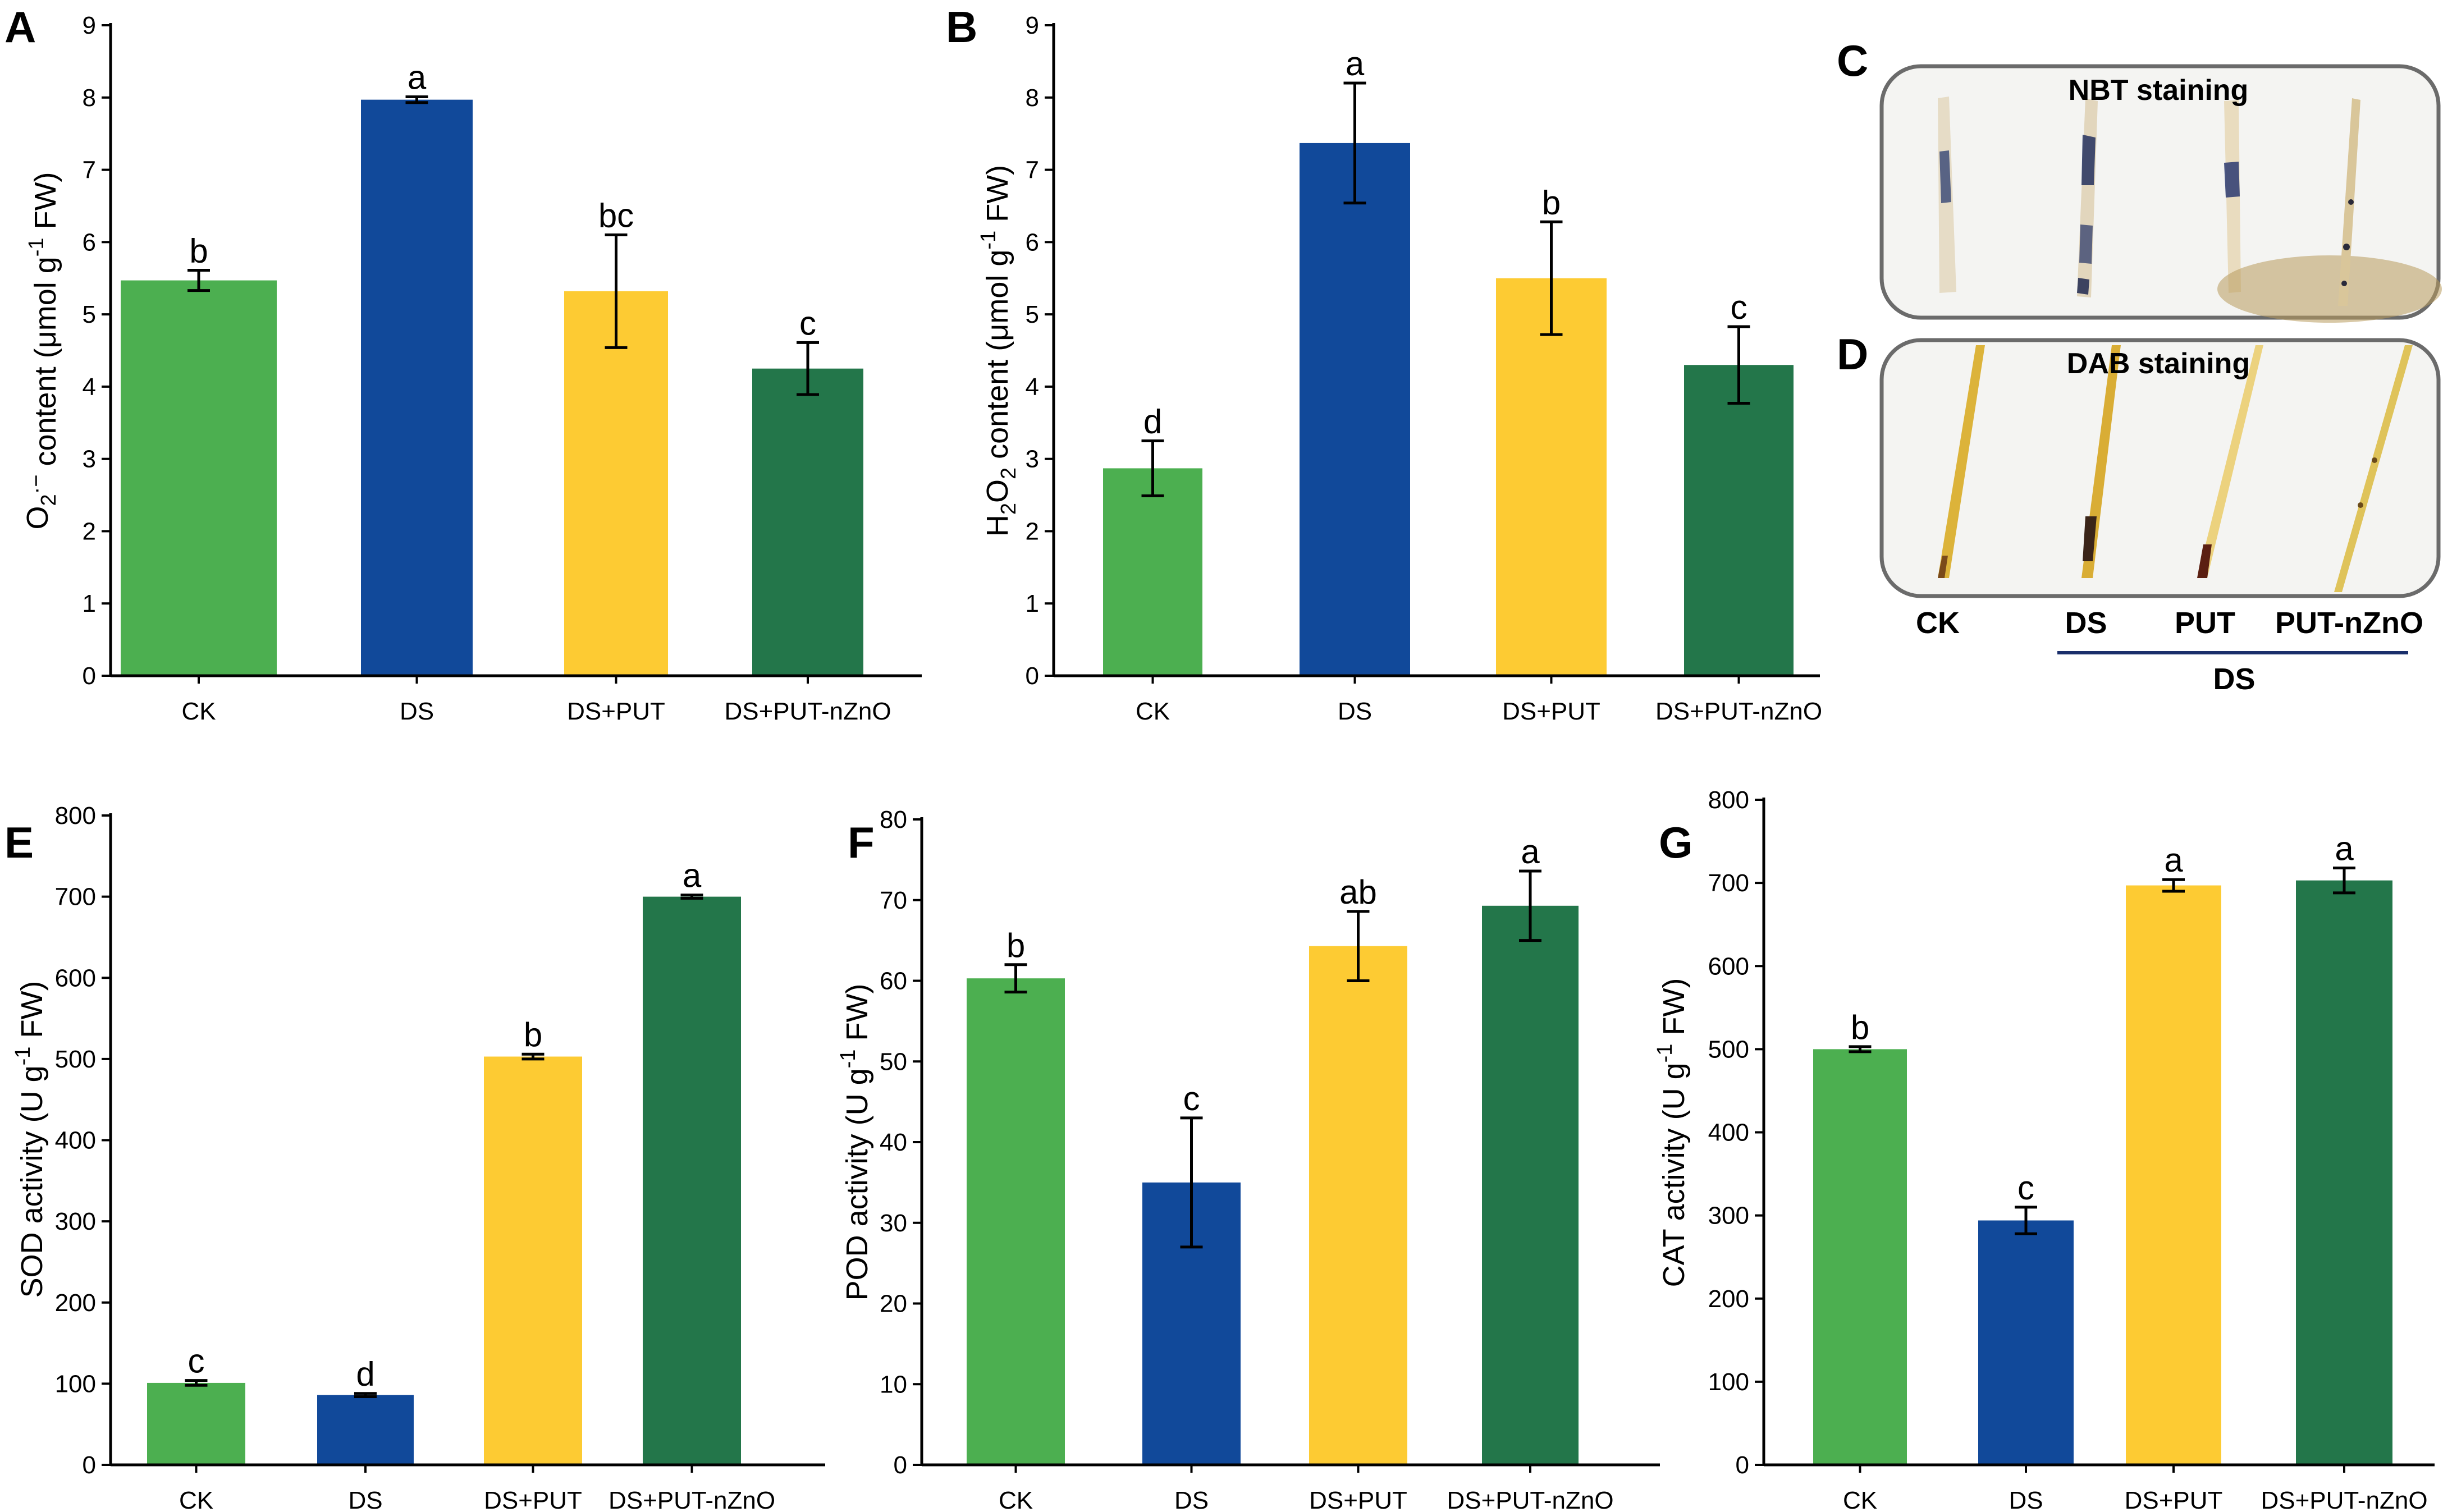  What do you see at coordinates (533, 1500) in the screenshot?
I see `category-label-e-3: DS+PUT` at bounding box center [533, 1500].